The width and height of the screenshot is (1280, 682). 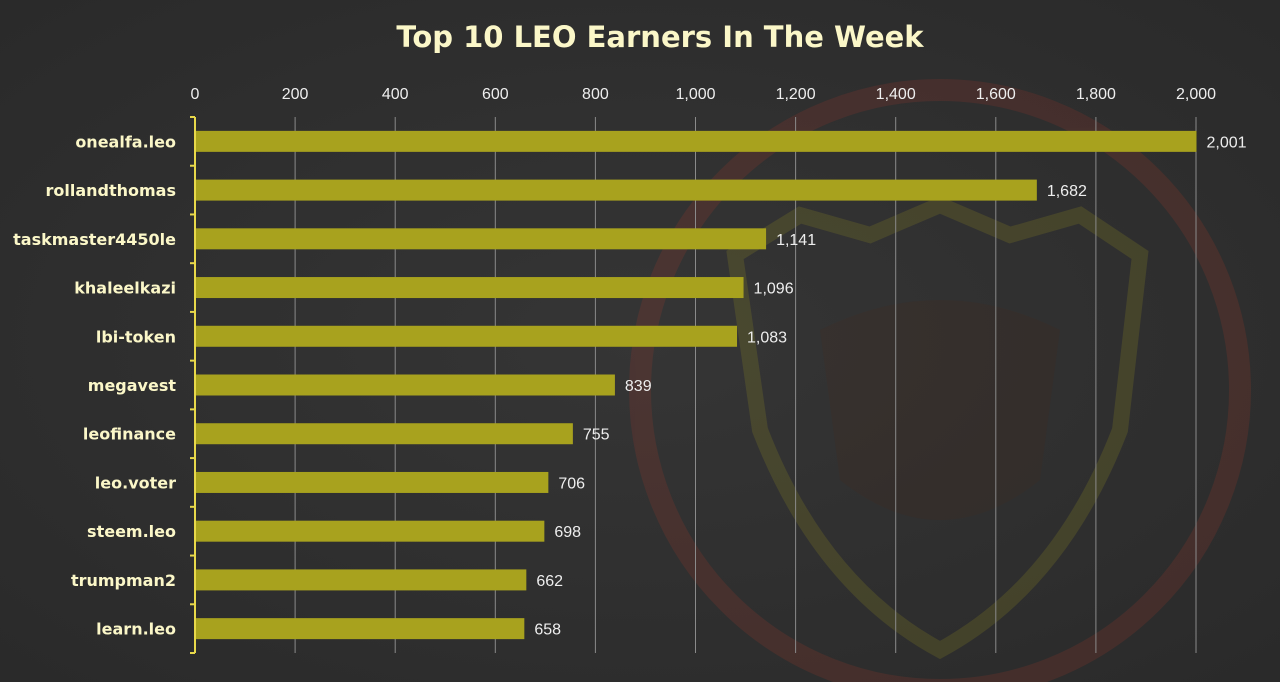 What do you see at coordinates (616, 190) in the screenshot?
I see `bar-rollandthomas` at bounding box center [616, 190].